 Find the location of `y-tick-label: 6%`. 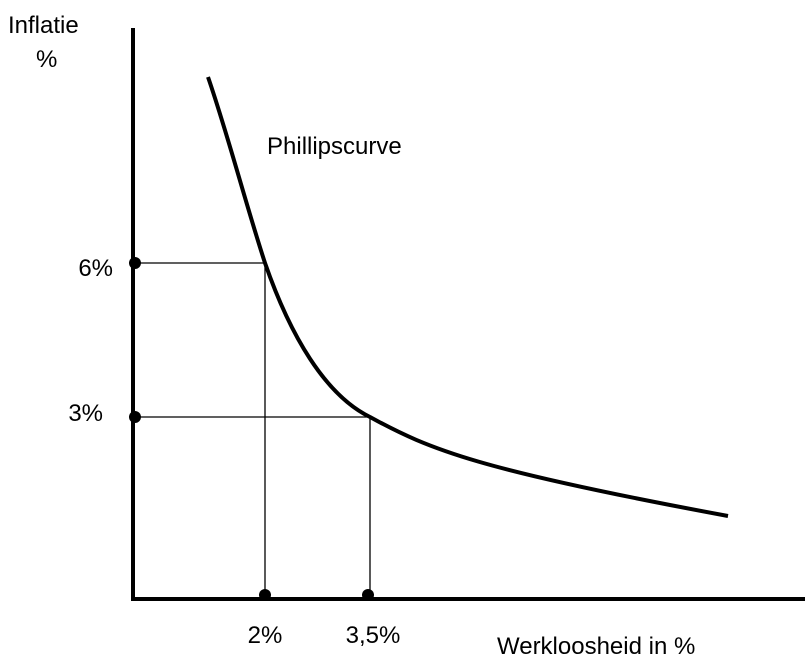

y-tick-label: 6% is located at coordinates (95, 268).